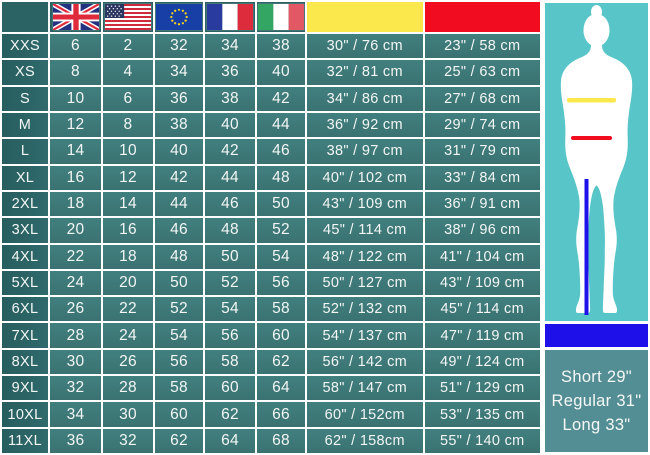 The image size is (650, 455). Describe the element at coordinates (365, 177) in the screenshot. I see `chest-value-cell: 40" / 102 cm` at that location.